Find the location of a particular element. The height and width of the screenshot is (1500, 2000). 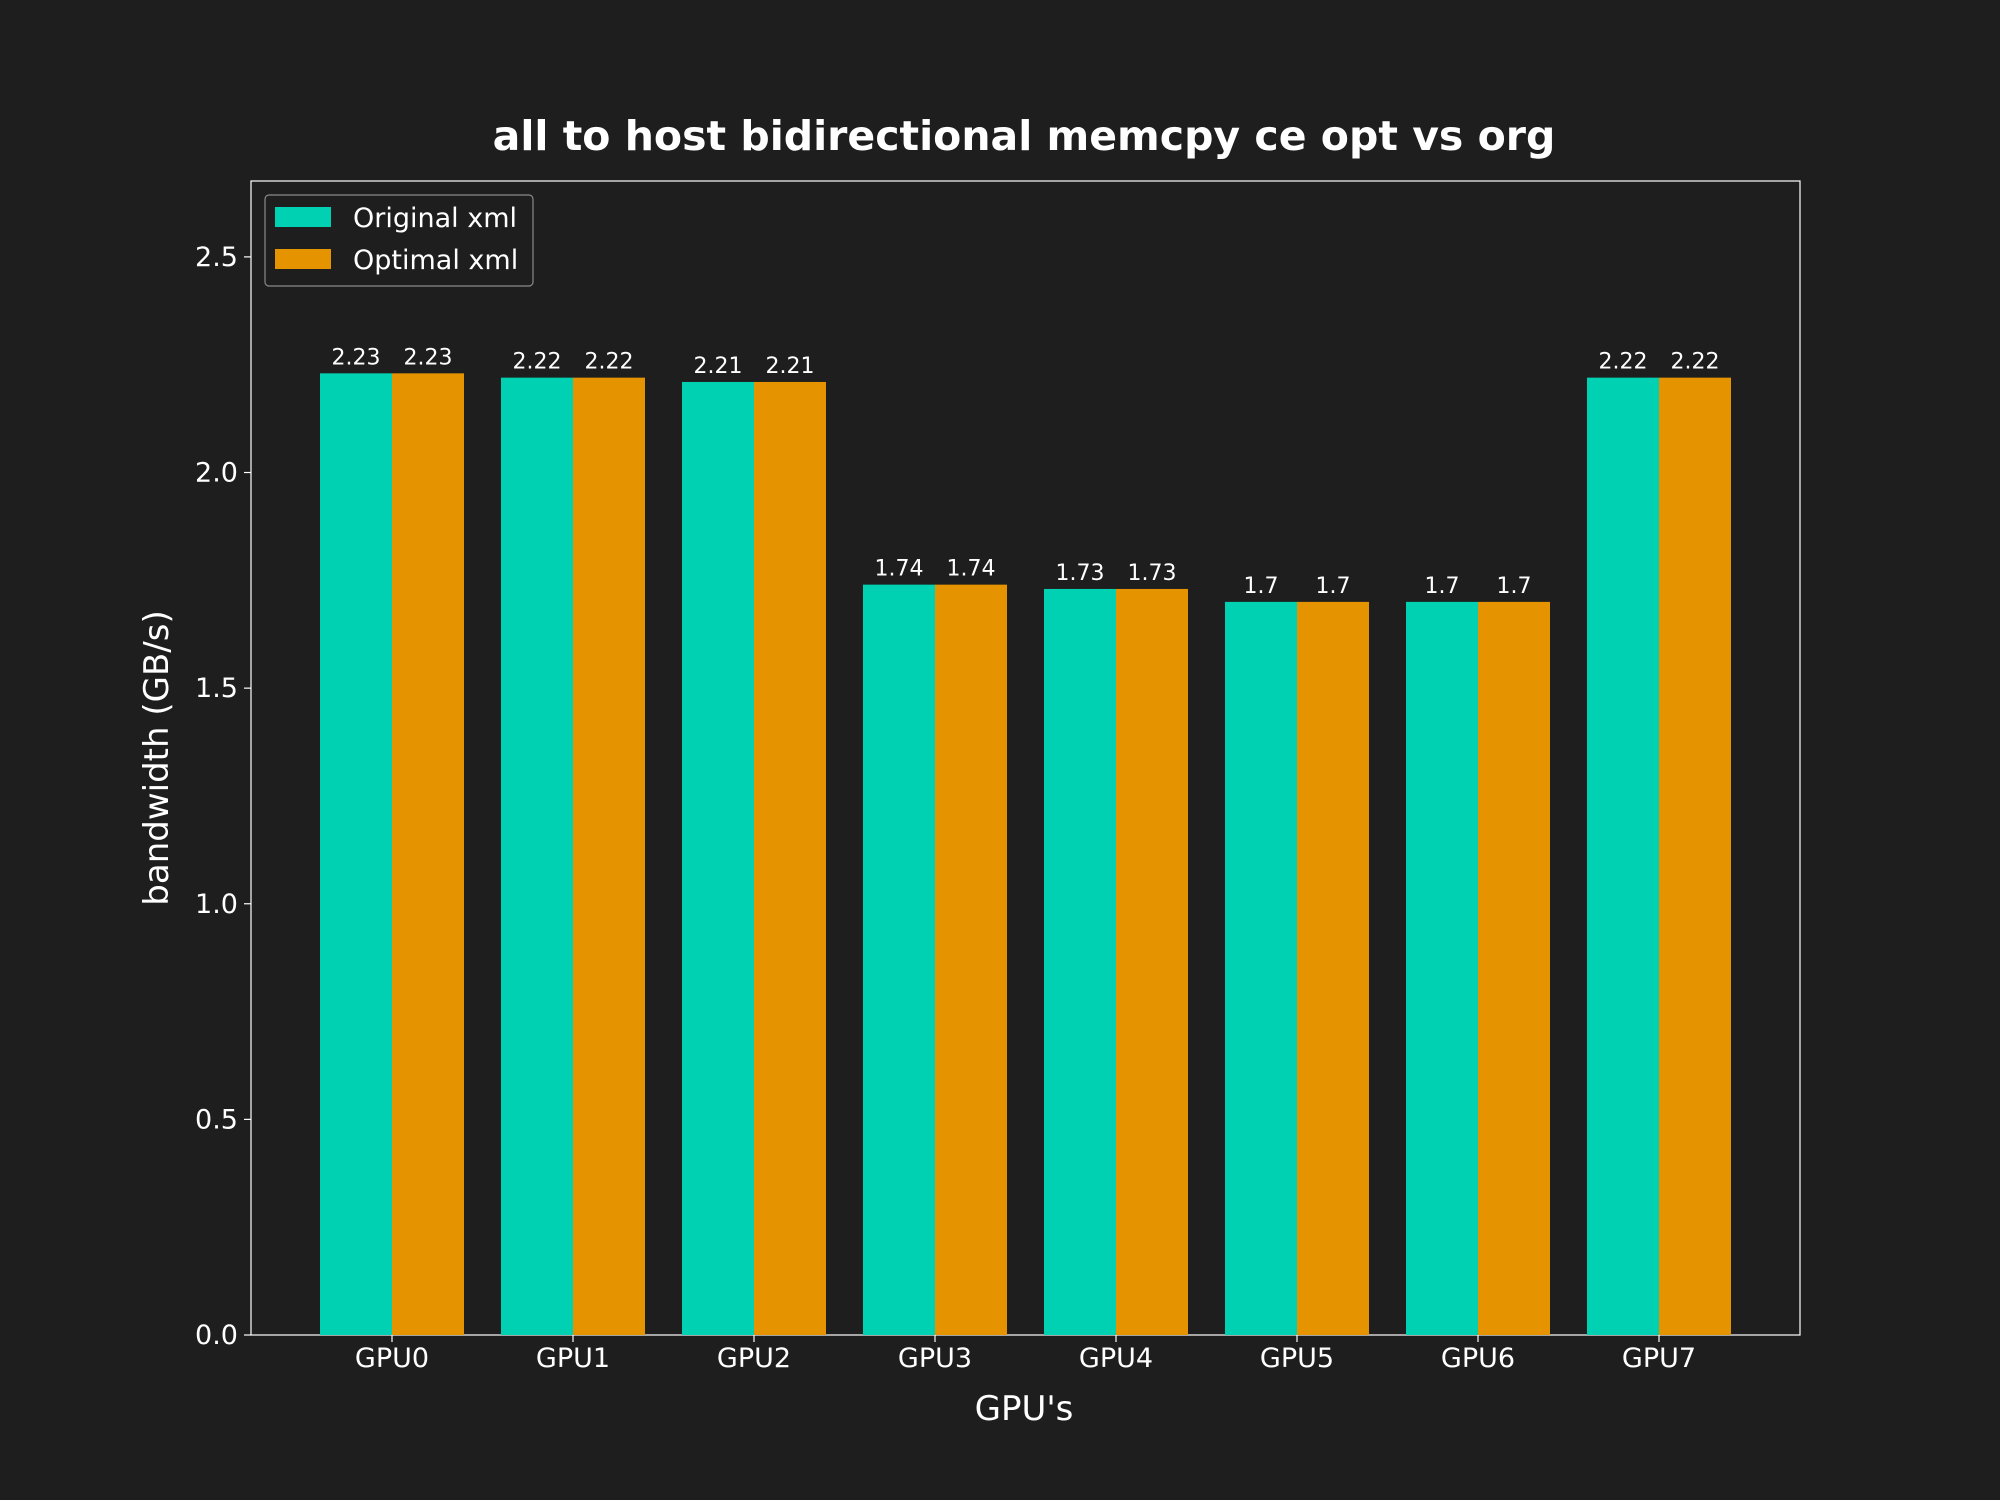

bar-original-gpu0 is located at coordinates (356, 854).